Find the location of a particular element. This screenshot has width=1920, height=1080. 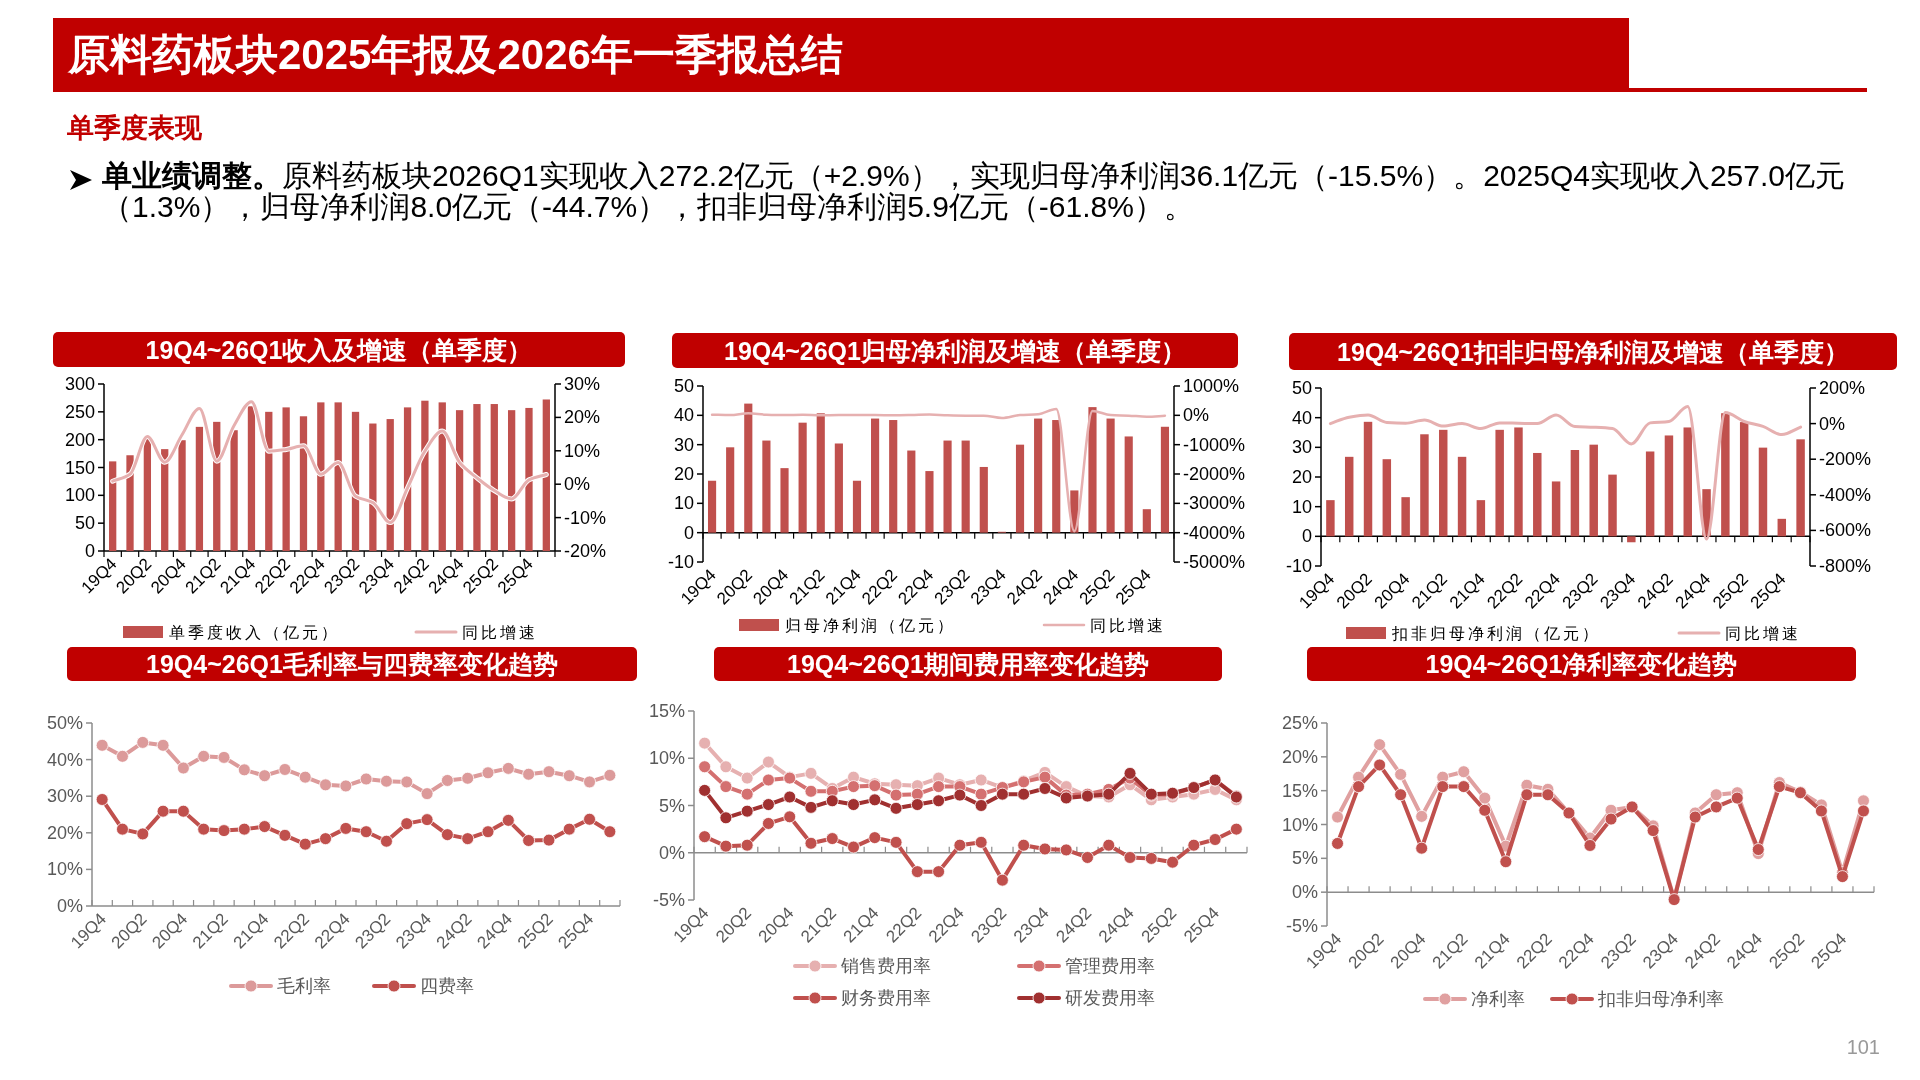

y2-tick-label: -200% is located at coordinates (1845, 459).